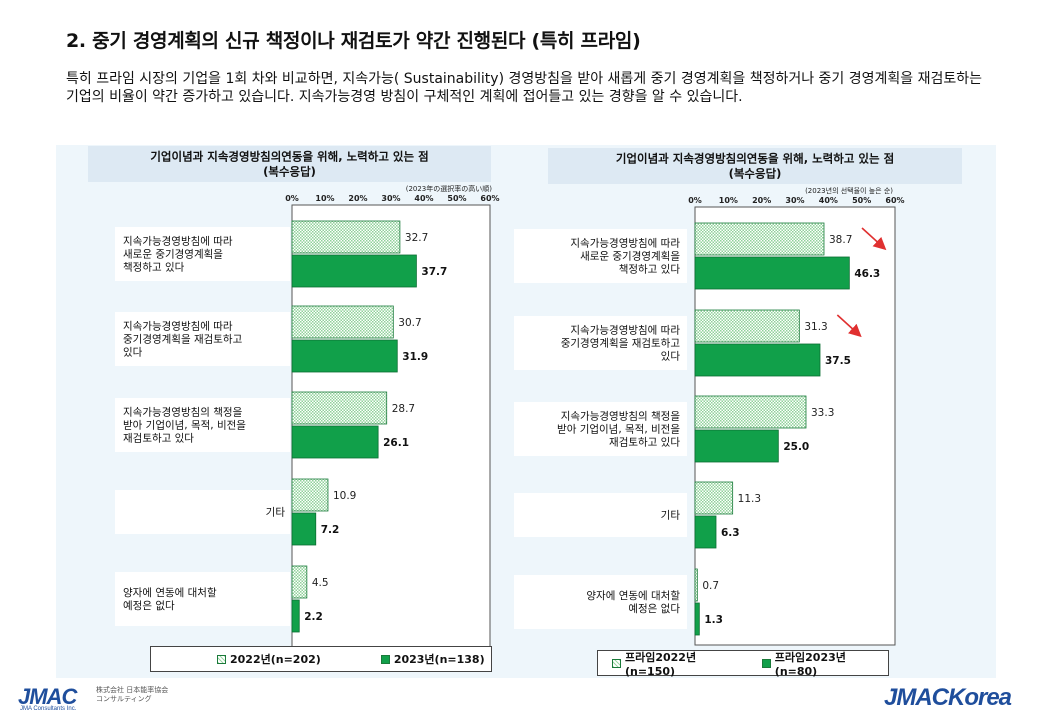 The image size is (1040, 720). I want to click on x-tick-label: 60%, so click(894, 200).